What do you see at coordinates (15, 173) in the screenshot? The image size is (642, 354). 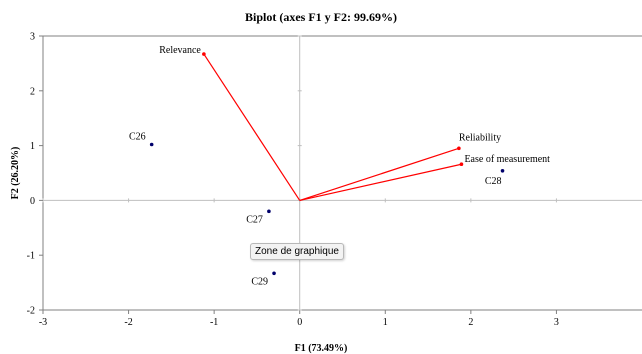 I see `y-axis-label: F2 (26.20%)` at bounding box center [15, 173].